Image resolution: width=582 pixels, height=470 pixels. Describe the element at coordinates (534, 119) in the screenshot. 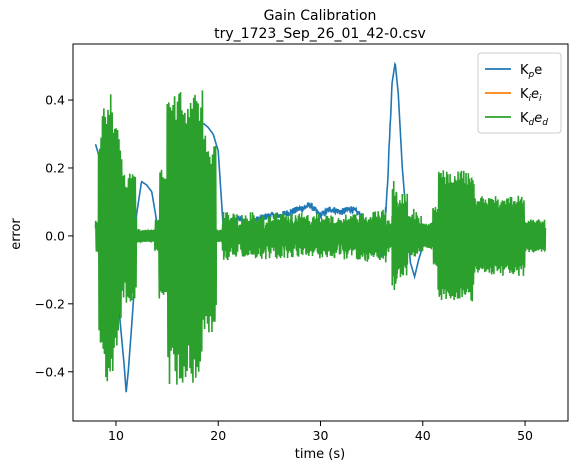

I see `legend-entry-label: Kded` at that location.